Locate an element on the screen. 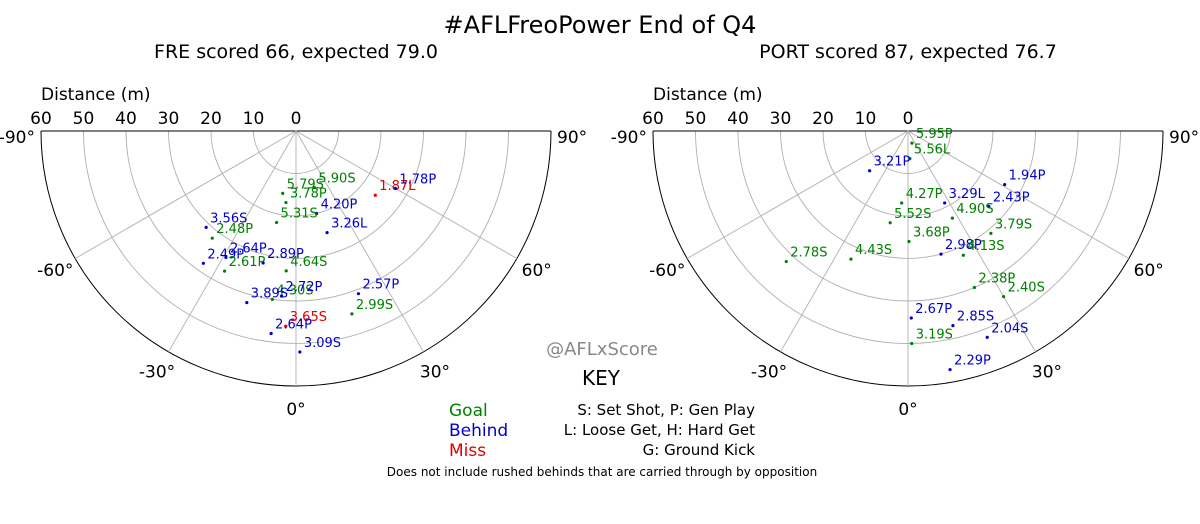  watermark: @AFLxScore is located at coordinates (602, 349).